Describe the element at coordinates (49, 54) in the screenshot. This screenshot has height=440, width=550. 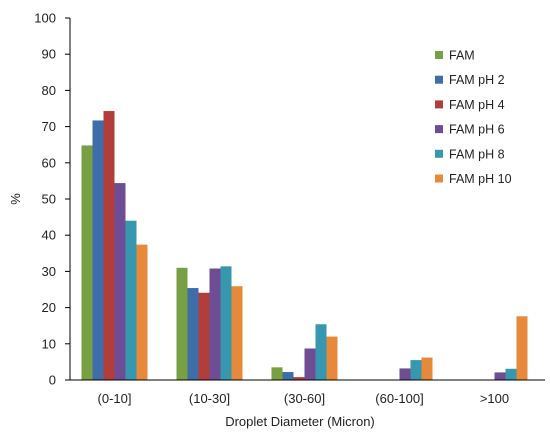
I see `y-tick-label: 90` at that location.